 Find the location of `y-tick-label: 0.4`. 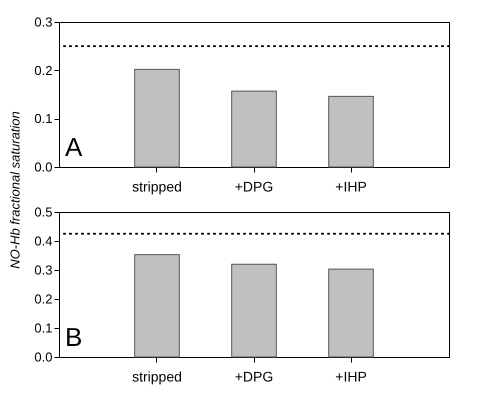

y-tick-label: 0.4 is located at coordinates (43, 241).